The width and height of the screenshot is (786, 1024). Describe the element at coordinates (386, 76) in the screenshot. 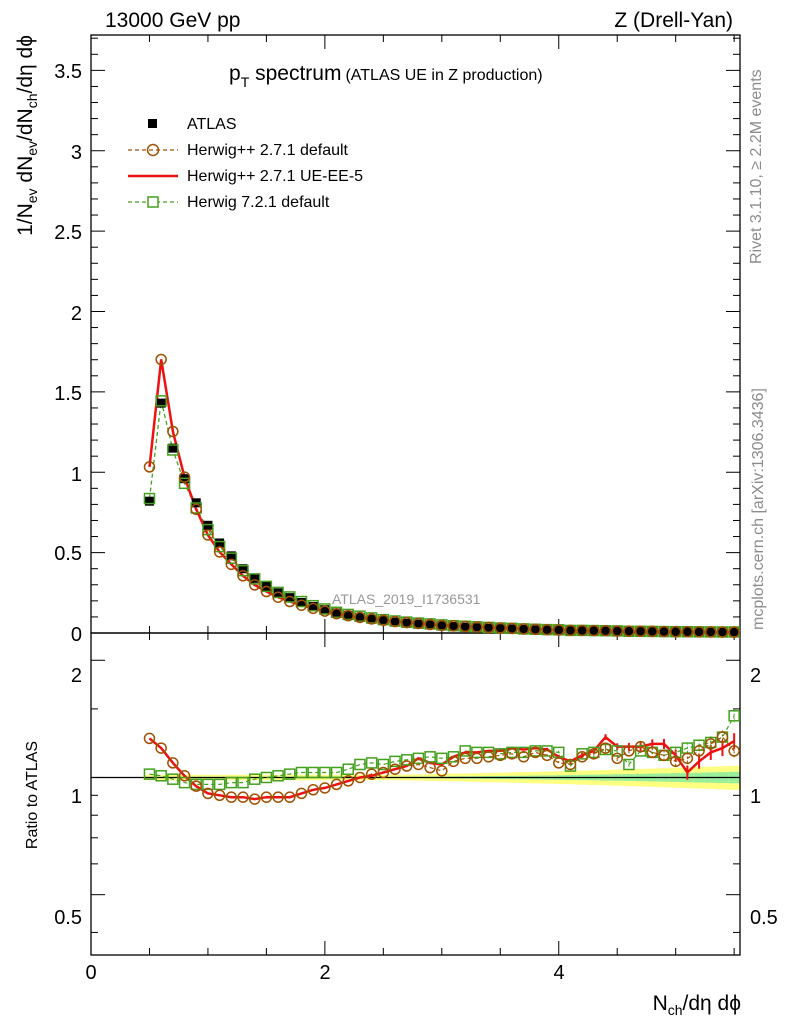

I see `plot-title: pT spectrum (ATLAS UE in Z production)` at that location.